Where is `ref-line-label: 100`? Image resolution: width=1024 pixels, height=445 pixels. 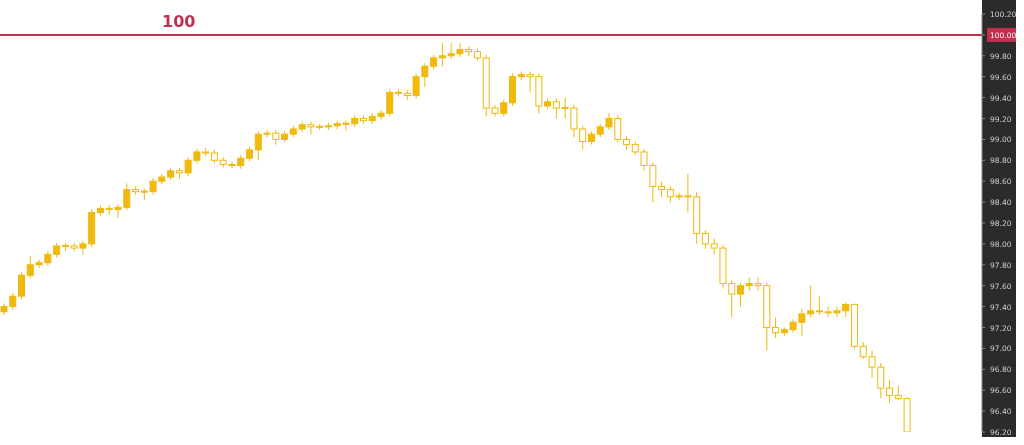 ref-line-label: 100 is located at coordinates (179, 21).